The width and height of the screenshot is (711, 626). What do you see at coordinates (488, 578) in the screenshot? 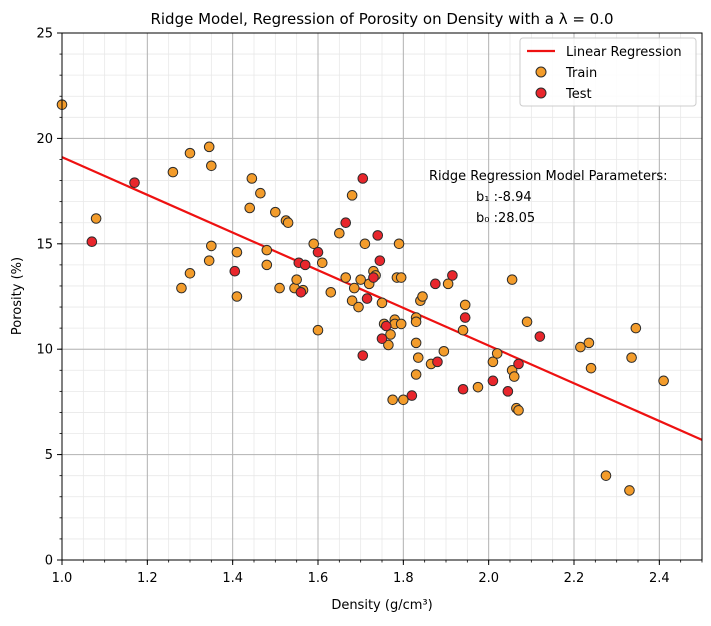
I see `x-tick-label: 2.0` at bounding box center [488, 578].